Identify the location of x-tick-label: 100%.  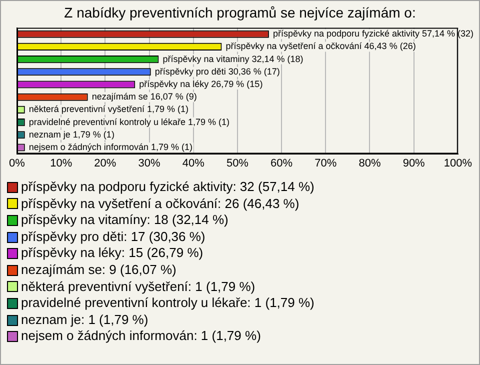
(458, 163).